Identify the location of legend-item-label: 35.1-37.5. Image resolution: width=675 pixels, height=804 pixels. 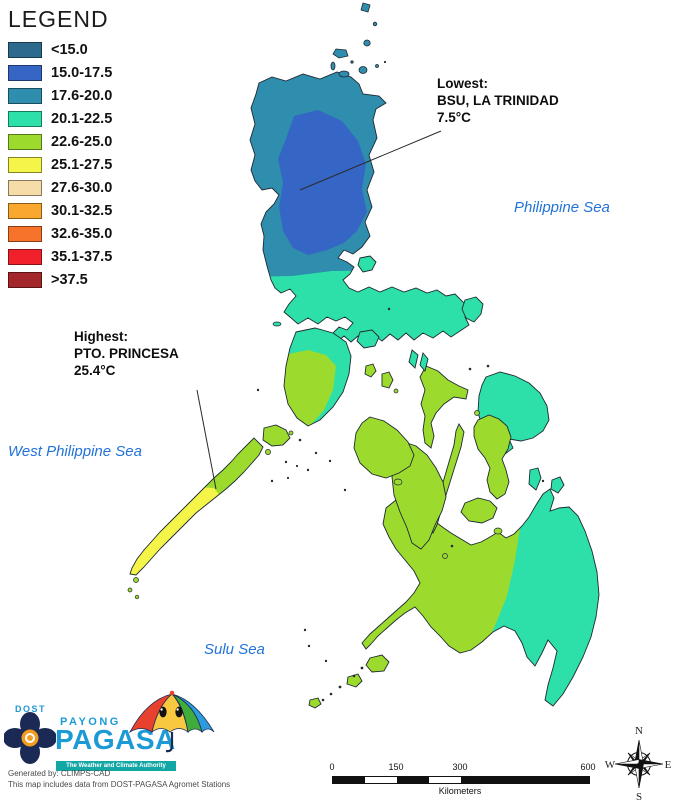
(82, 257).